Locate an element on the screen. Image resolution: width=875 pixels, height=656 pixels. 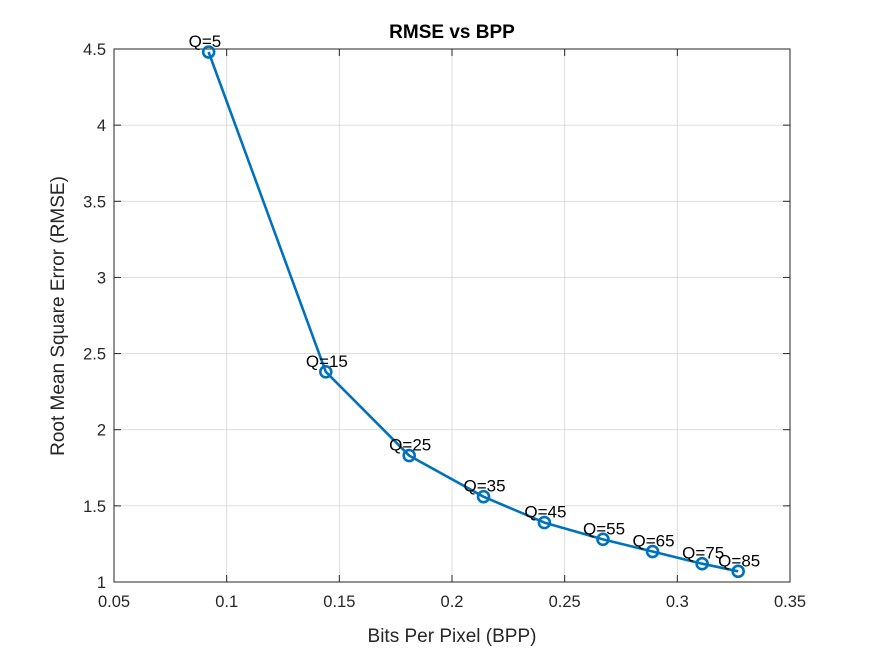
y-tick-label: 2 is located at coordinates (101, 431).